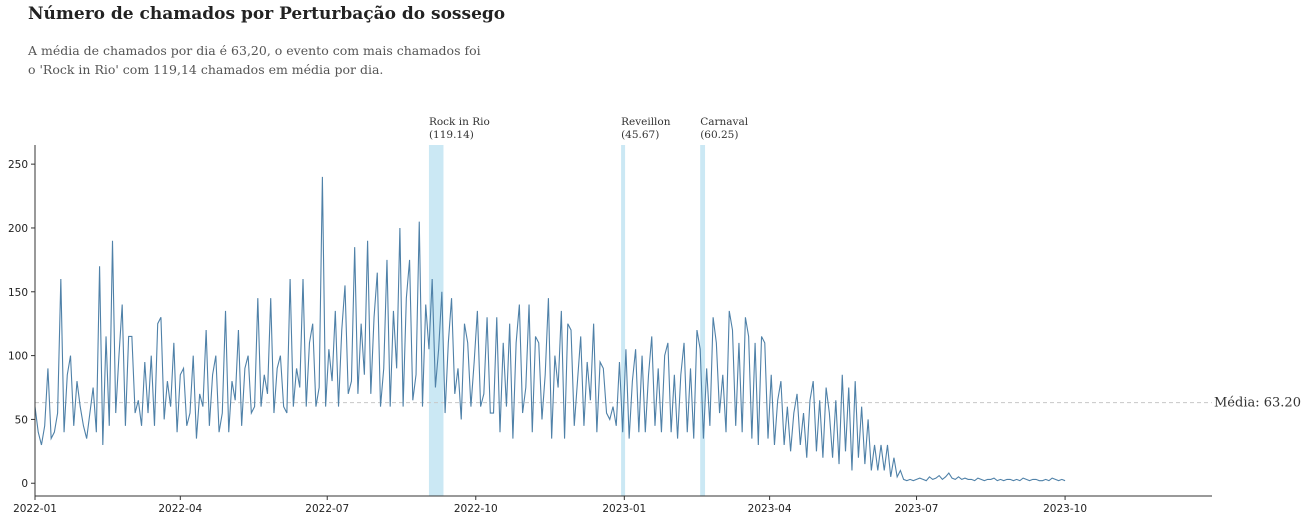 This screenshot has width=1305, height=522. What do you see at coordinates (567, 320) in the screenshot?
I see `event-bands` at bounding box center [567, 320].